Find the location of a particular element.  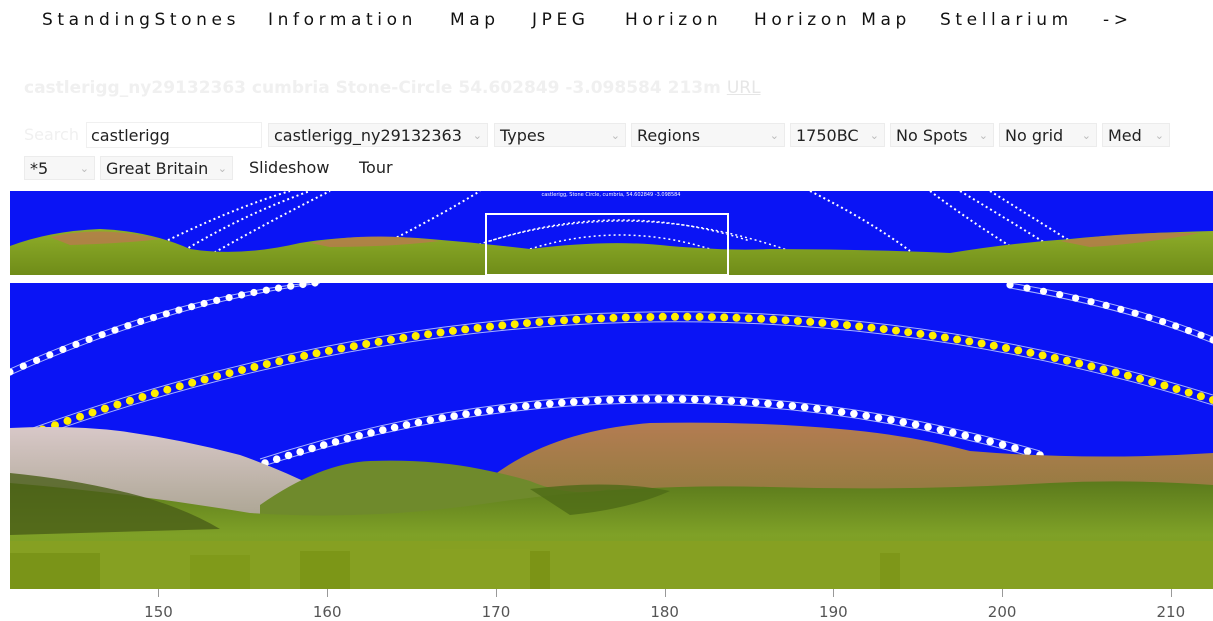

nav-map: Map is located at coordinates (475, 20).